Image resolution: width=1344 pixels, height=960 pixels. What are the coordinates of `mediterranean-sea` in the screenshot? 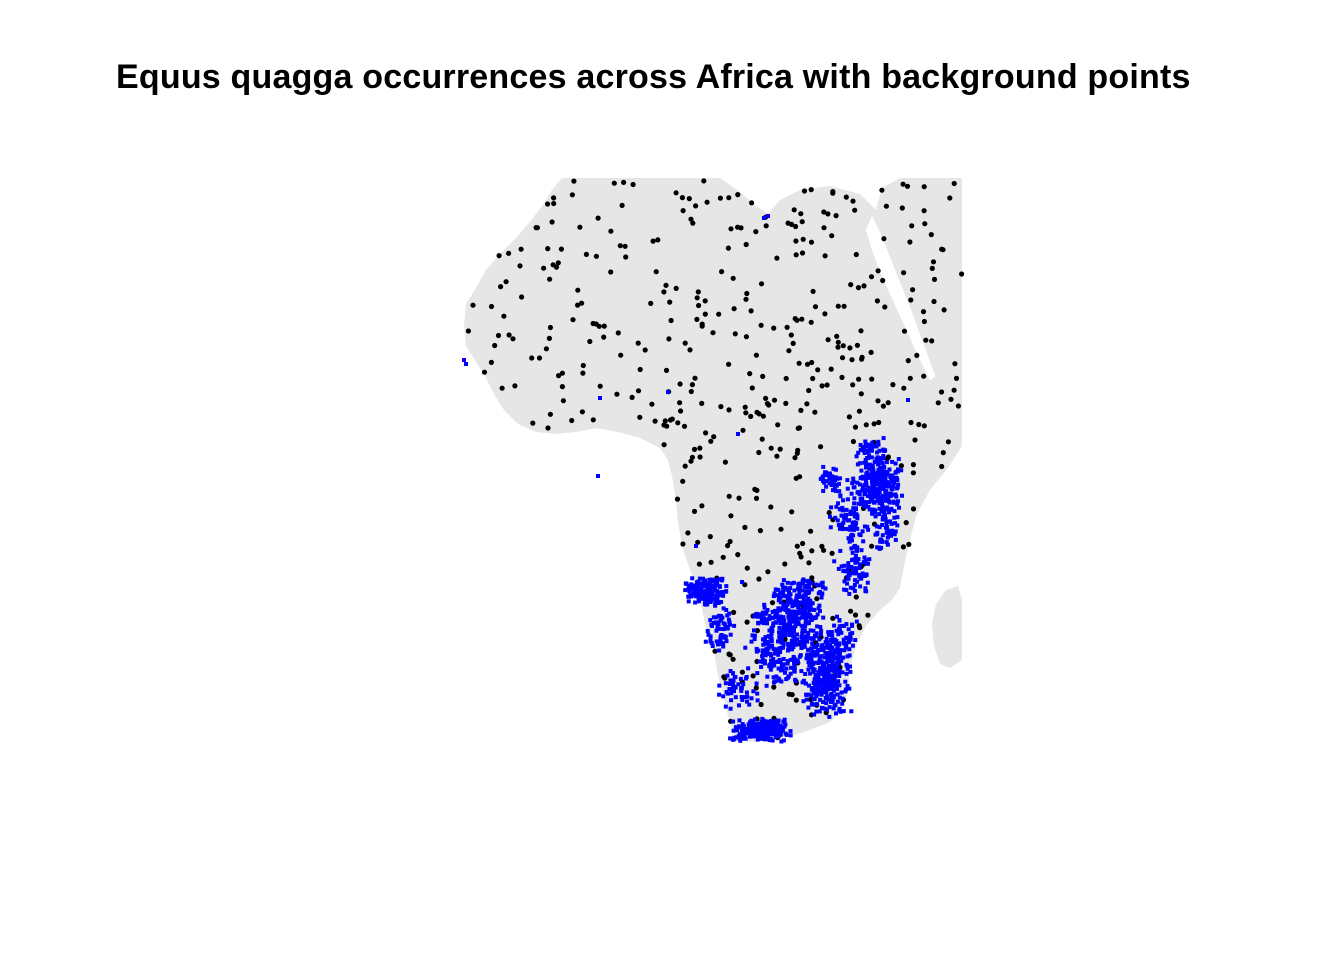 It's located at (730, 196).